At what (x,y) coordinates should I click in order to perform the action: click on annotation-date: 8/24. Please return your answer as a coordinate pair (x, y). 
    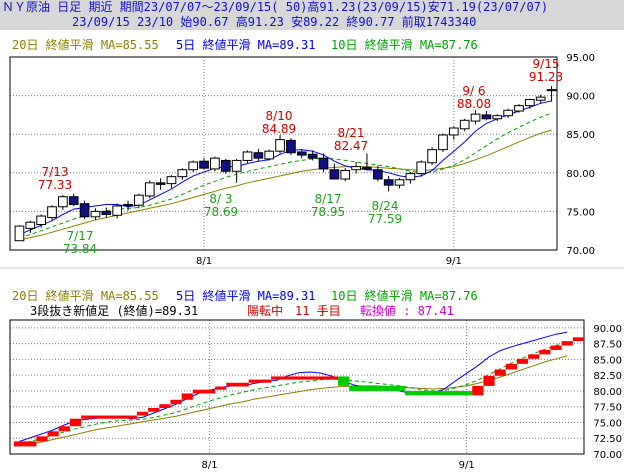
    Looking at the image, I should click on (385, 206).